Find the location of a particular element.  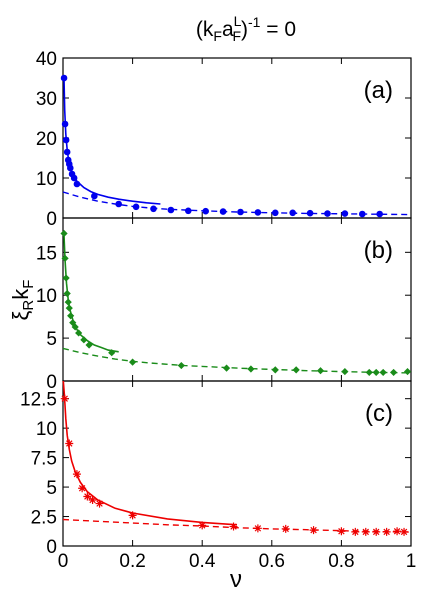

y-tick-label: 7.5 is located at coordinates (44, 459).